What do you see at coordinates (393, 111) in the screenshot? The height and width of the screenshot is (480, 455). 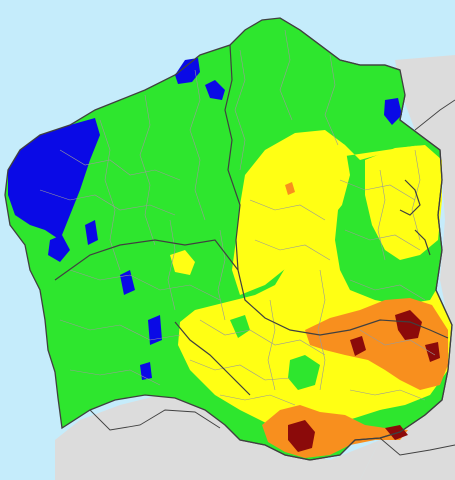 I see `blue-area-ribadeo` at bounding box center [393, 111].